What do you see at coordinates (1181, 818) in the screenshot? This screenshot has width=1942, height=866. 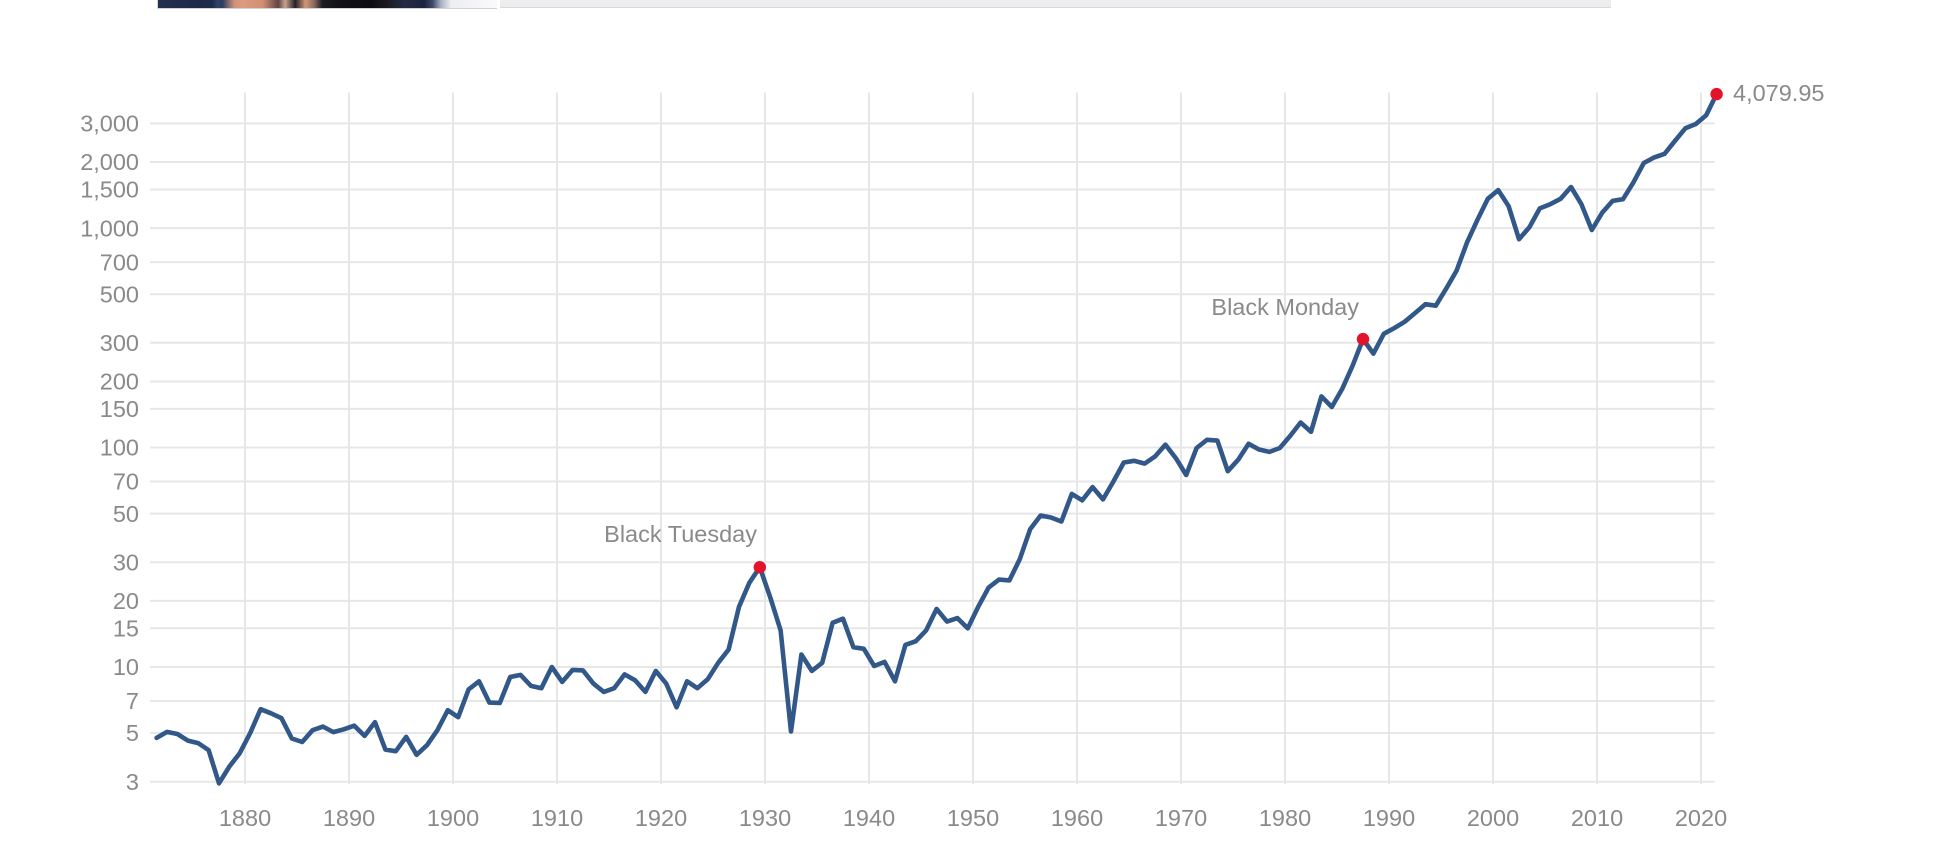 I see `svg-text: 1970` at bounding box center [1181, 818].